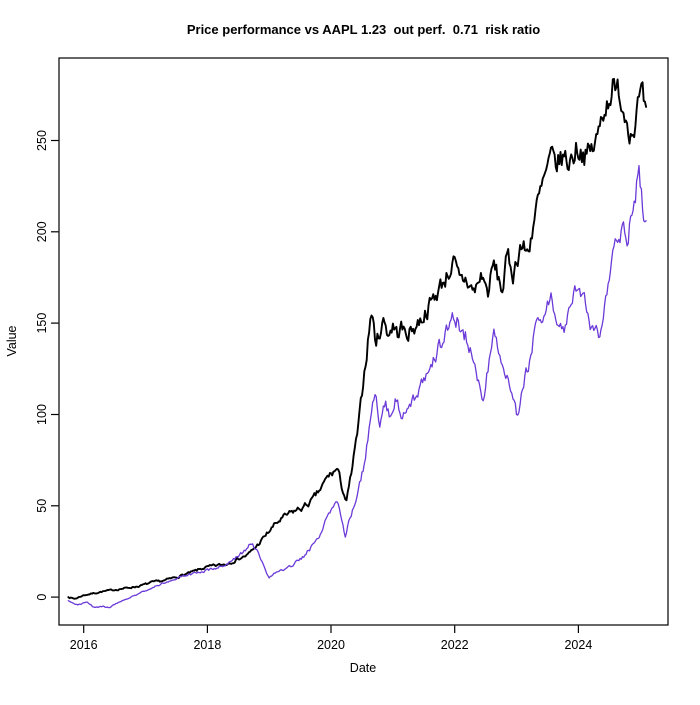 This screenshot has width=700, height=705. Describe the element at coordinates (84, 645) in the screenshot. I see `x-tick-label: 2016` at that location.